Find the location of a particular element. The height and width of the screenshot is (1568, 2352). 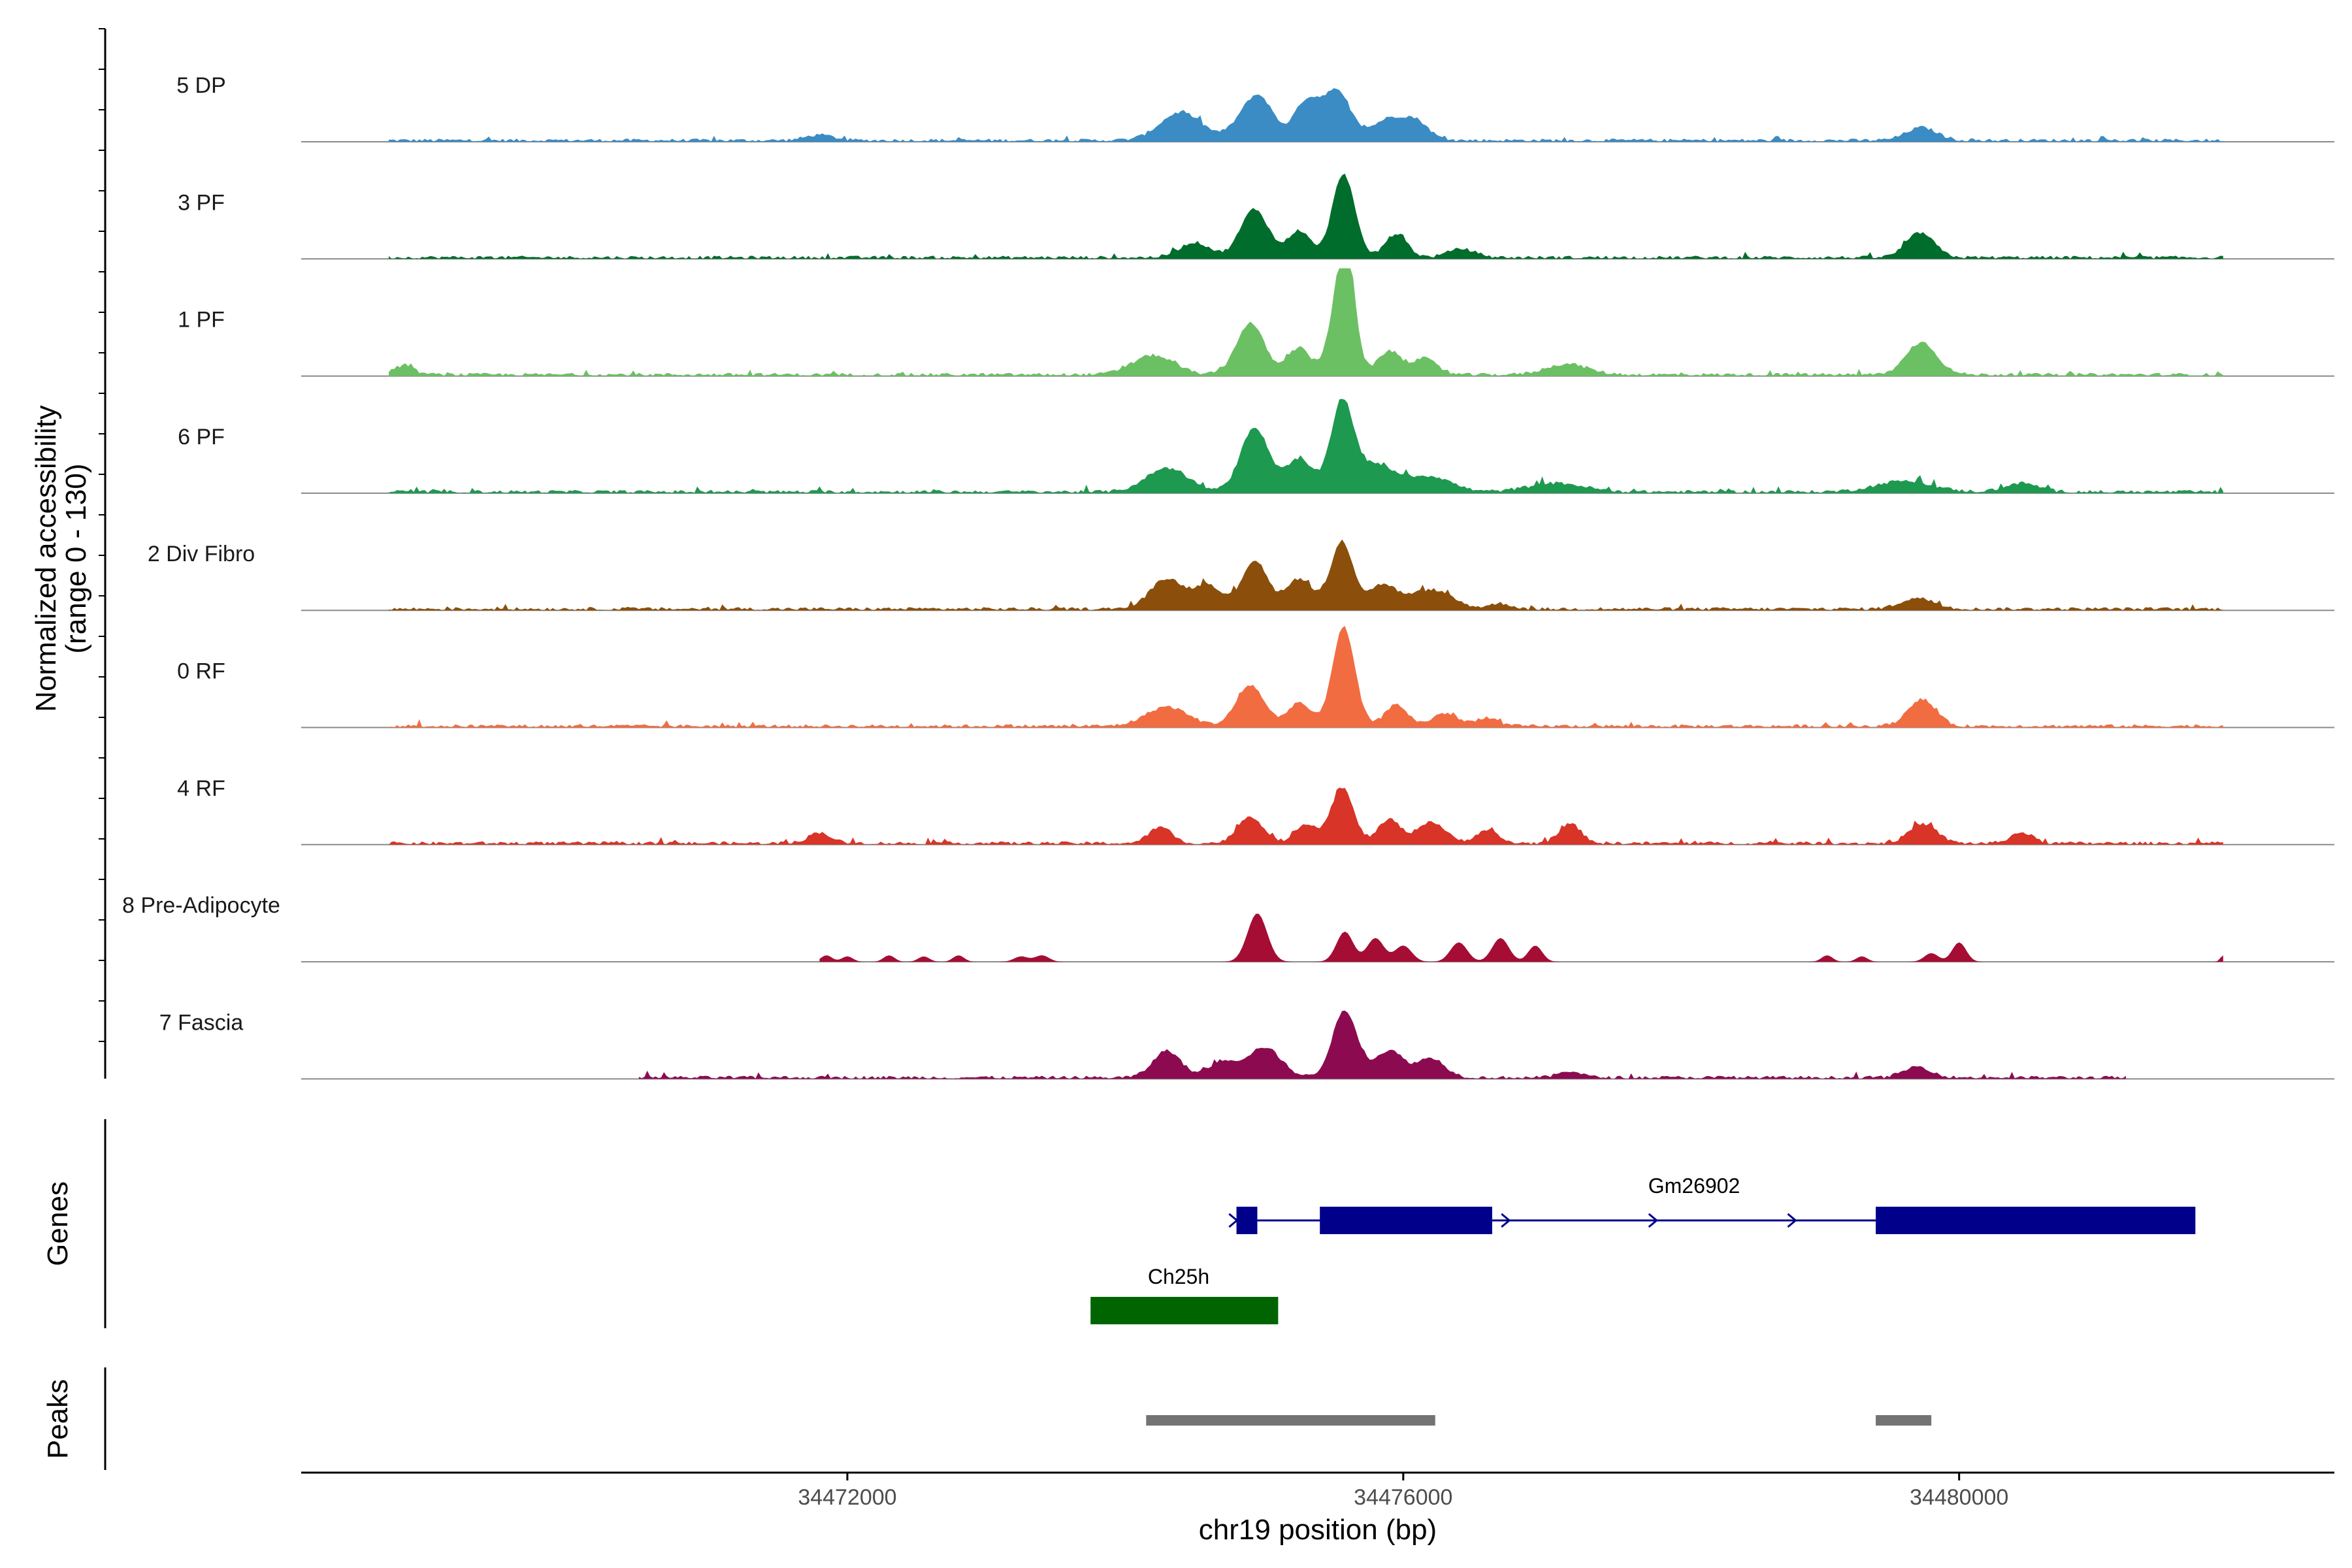

x-axis-title: chr19 position (bp) is located at coordinates (1318, 1530).